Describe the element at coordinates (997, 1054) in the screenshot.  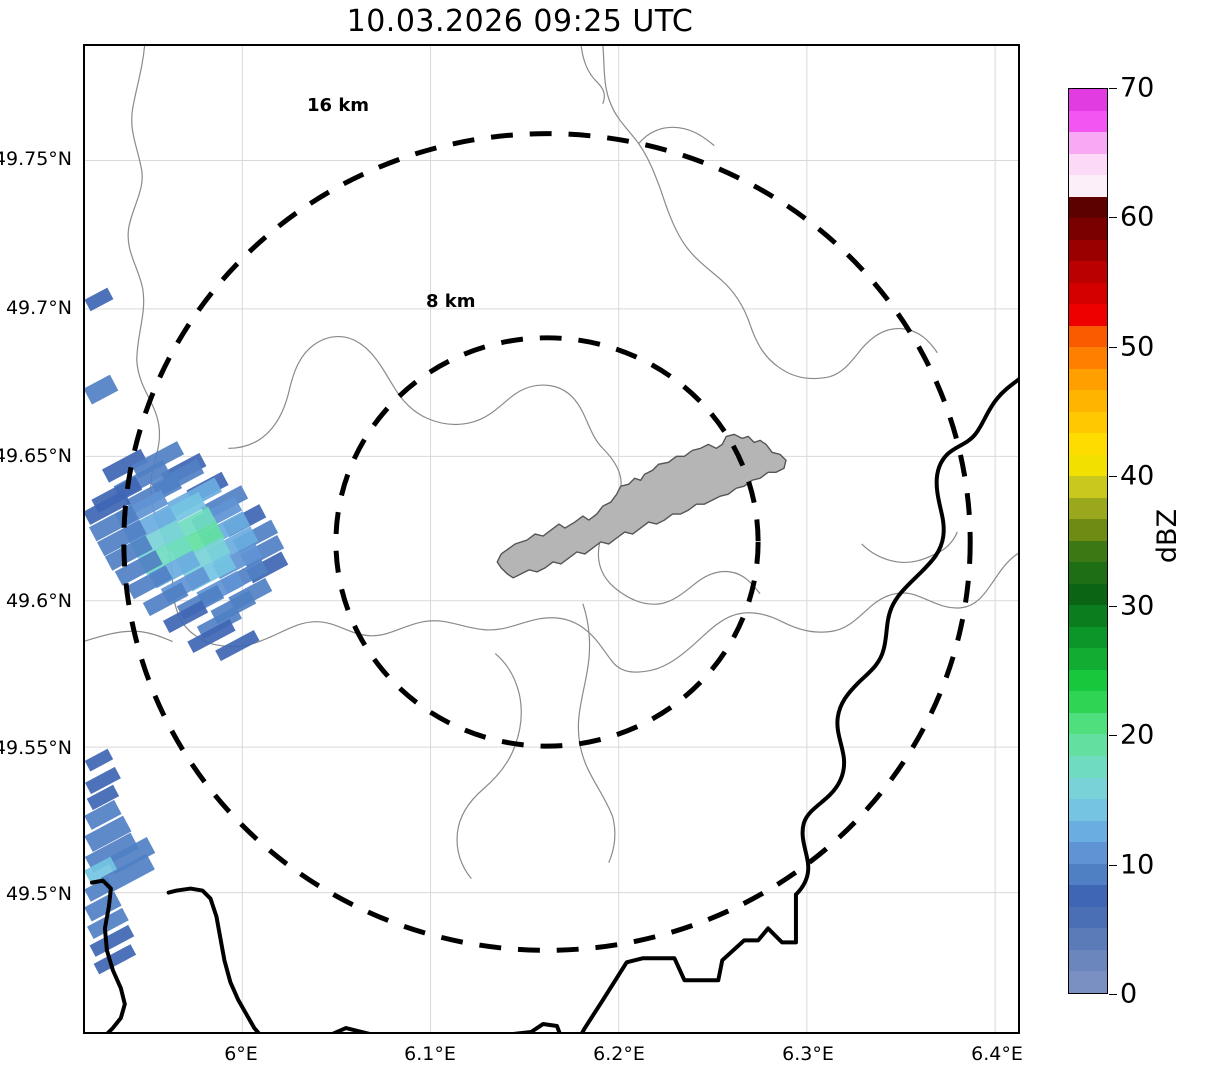
I see `x-tick-label: 6.4°E` at that location.